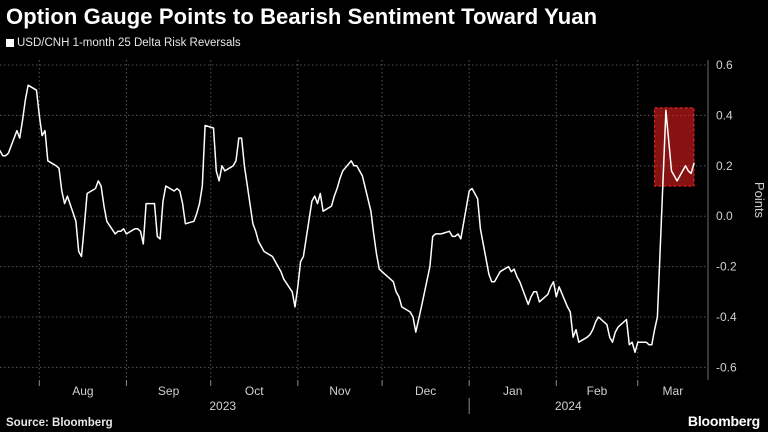  I want to click on y-tick-label: 0.2, so click(724, 166).